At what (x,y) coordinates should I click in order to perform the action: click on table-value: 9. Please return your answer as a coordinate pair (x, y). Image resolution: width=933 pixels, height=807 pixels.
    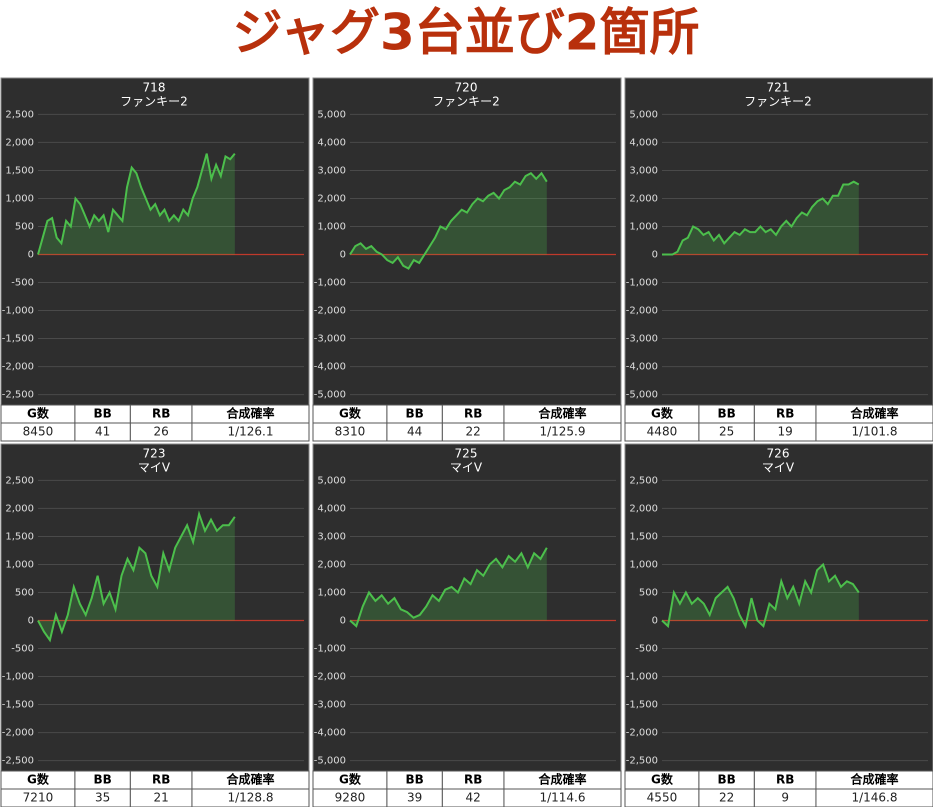
    Looking at the image, I should click on (785, 798).